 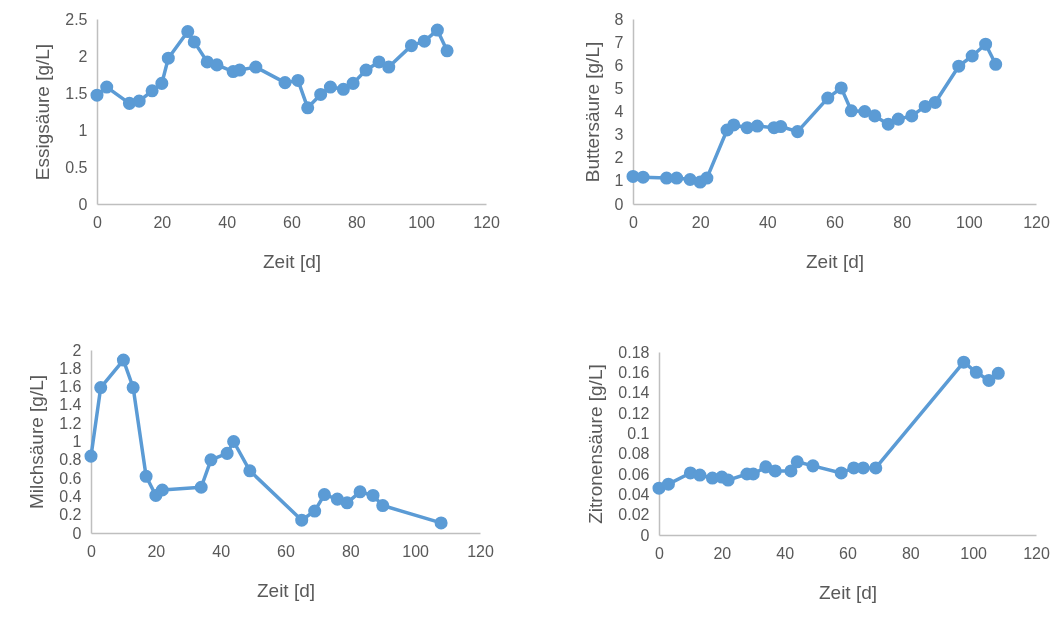 I want to click on x-tick-label: 60, so click(x=835, y=222).